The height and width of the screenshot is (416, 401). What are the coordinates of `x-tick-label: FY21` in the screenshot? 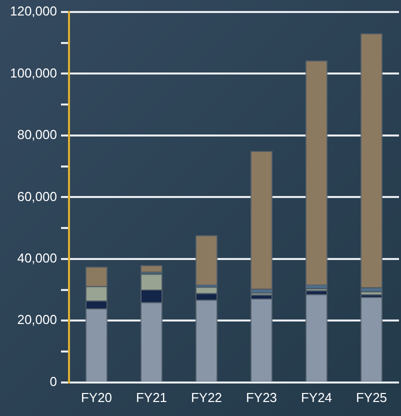 It's located at (152, 397).